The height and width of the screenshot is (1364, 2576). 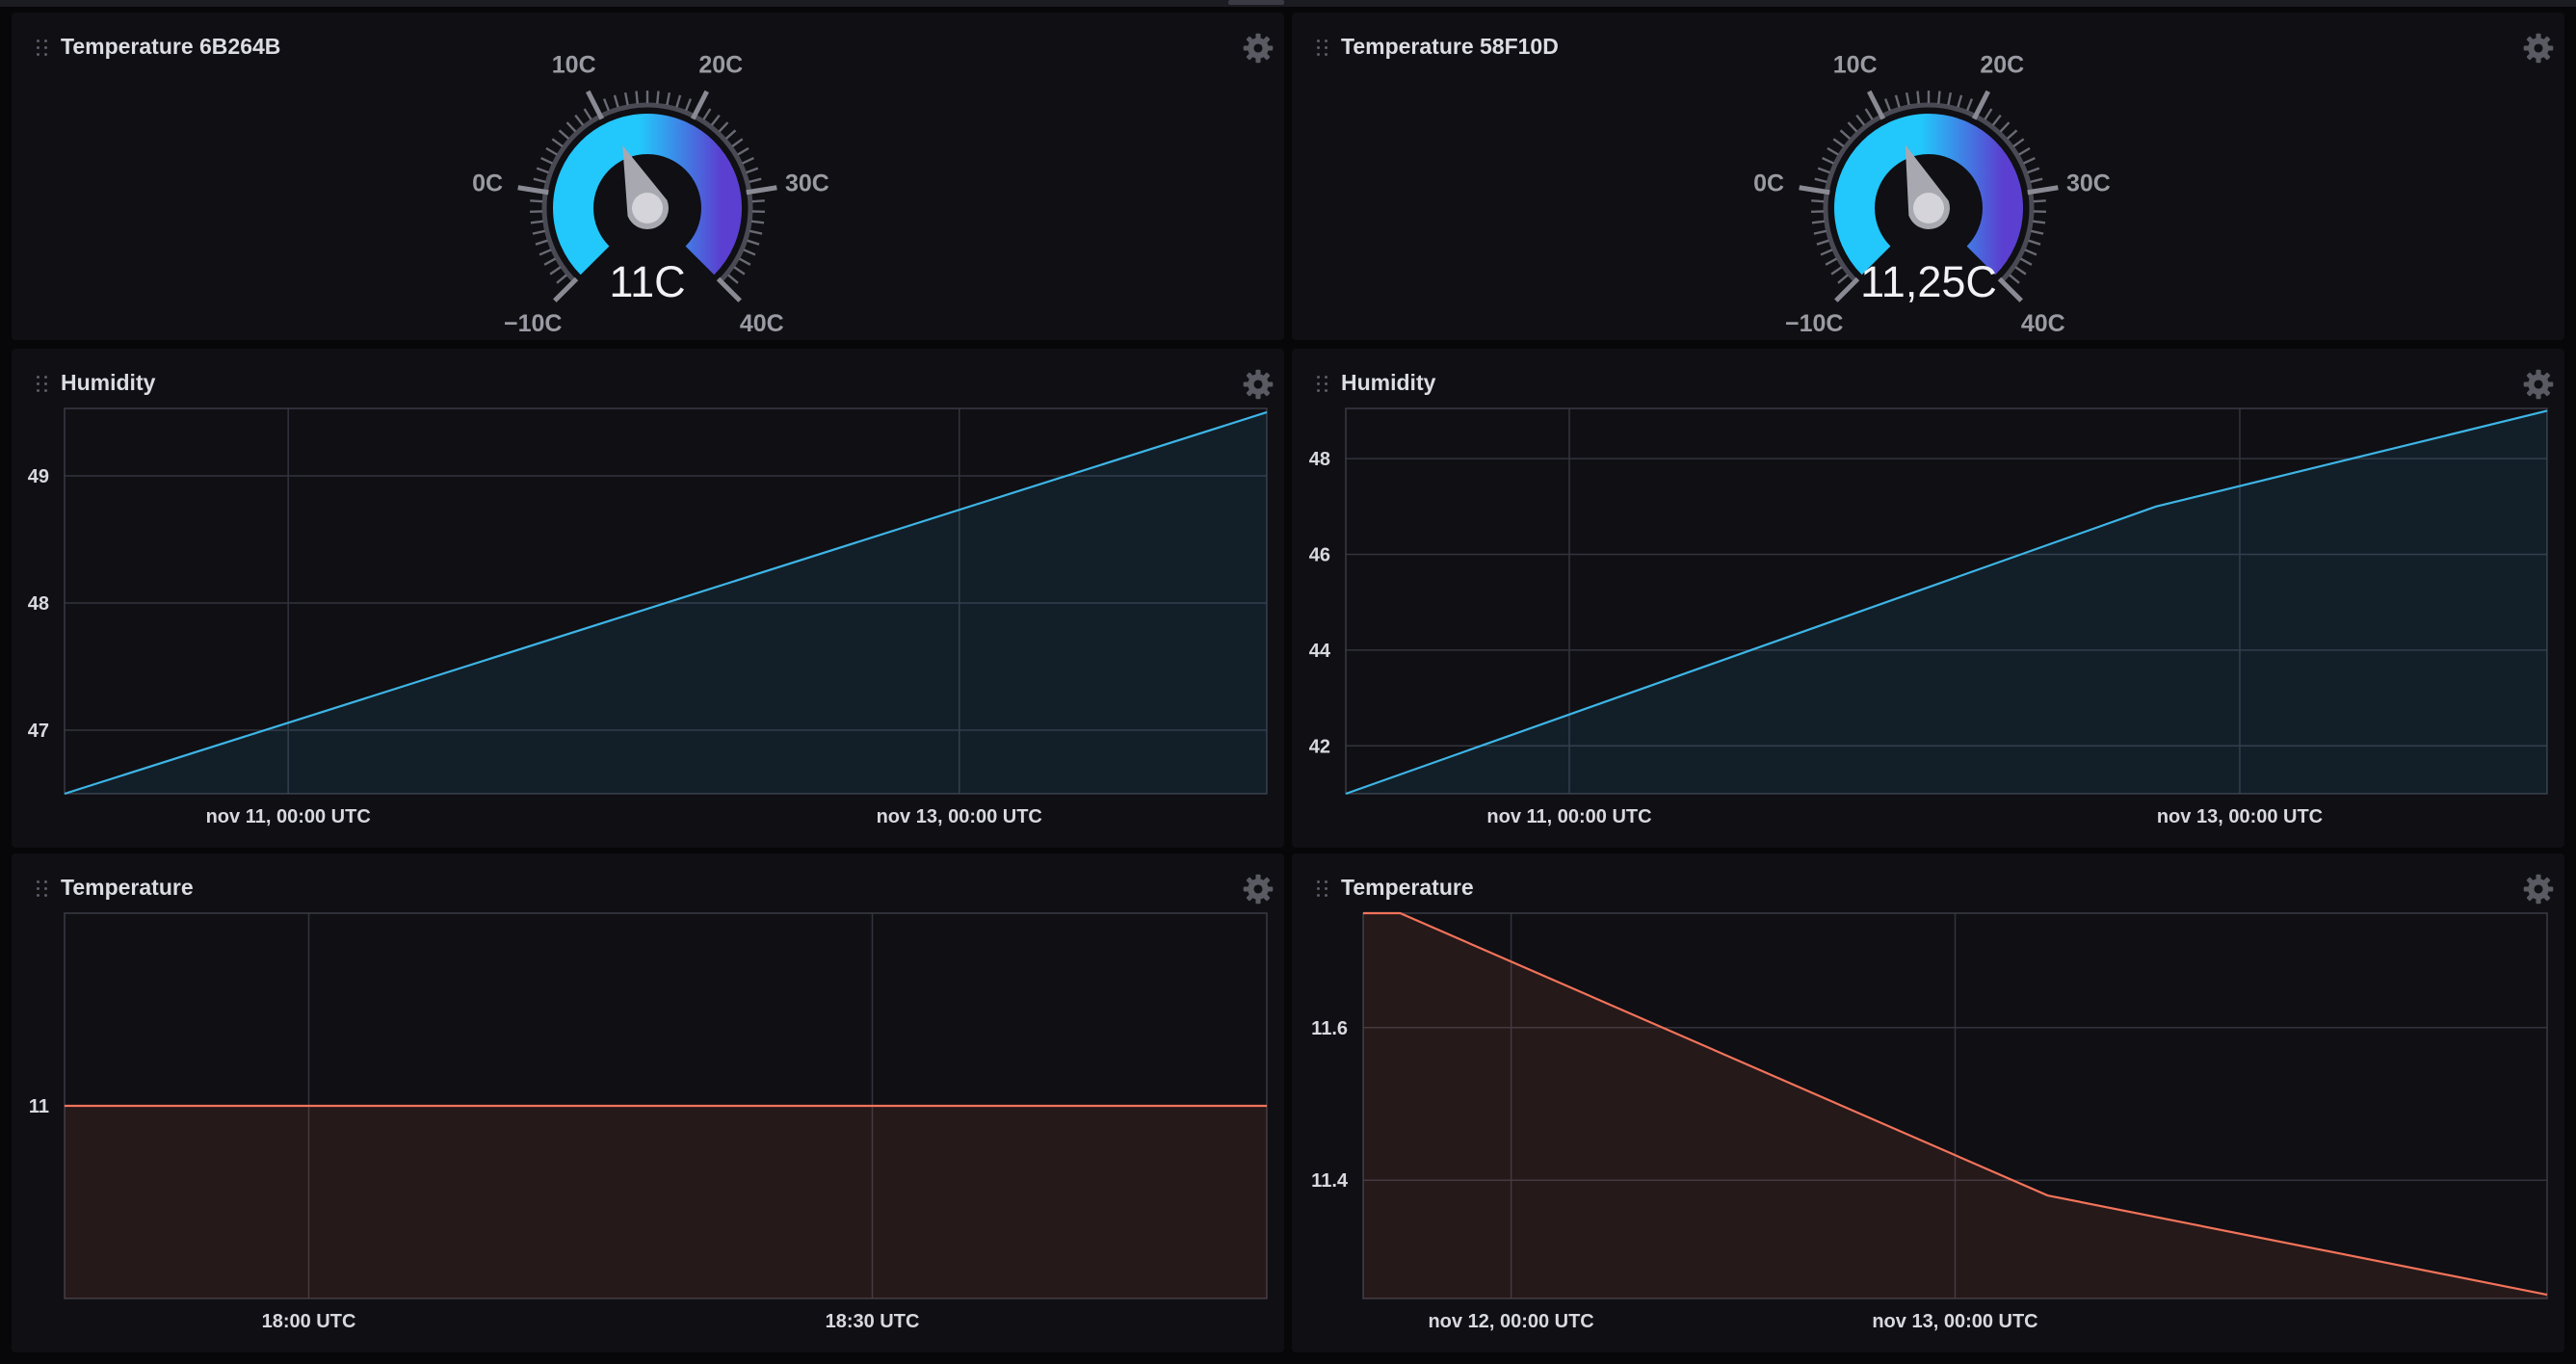 I want to click on y-tick-label: 46, so click(x=1320, y=555).